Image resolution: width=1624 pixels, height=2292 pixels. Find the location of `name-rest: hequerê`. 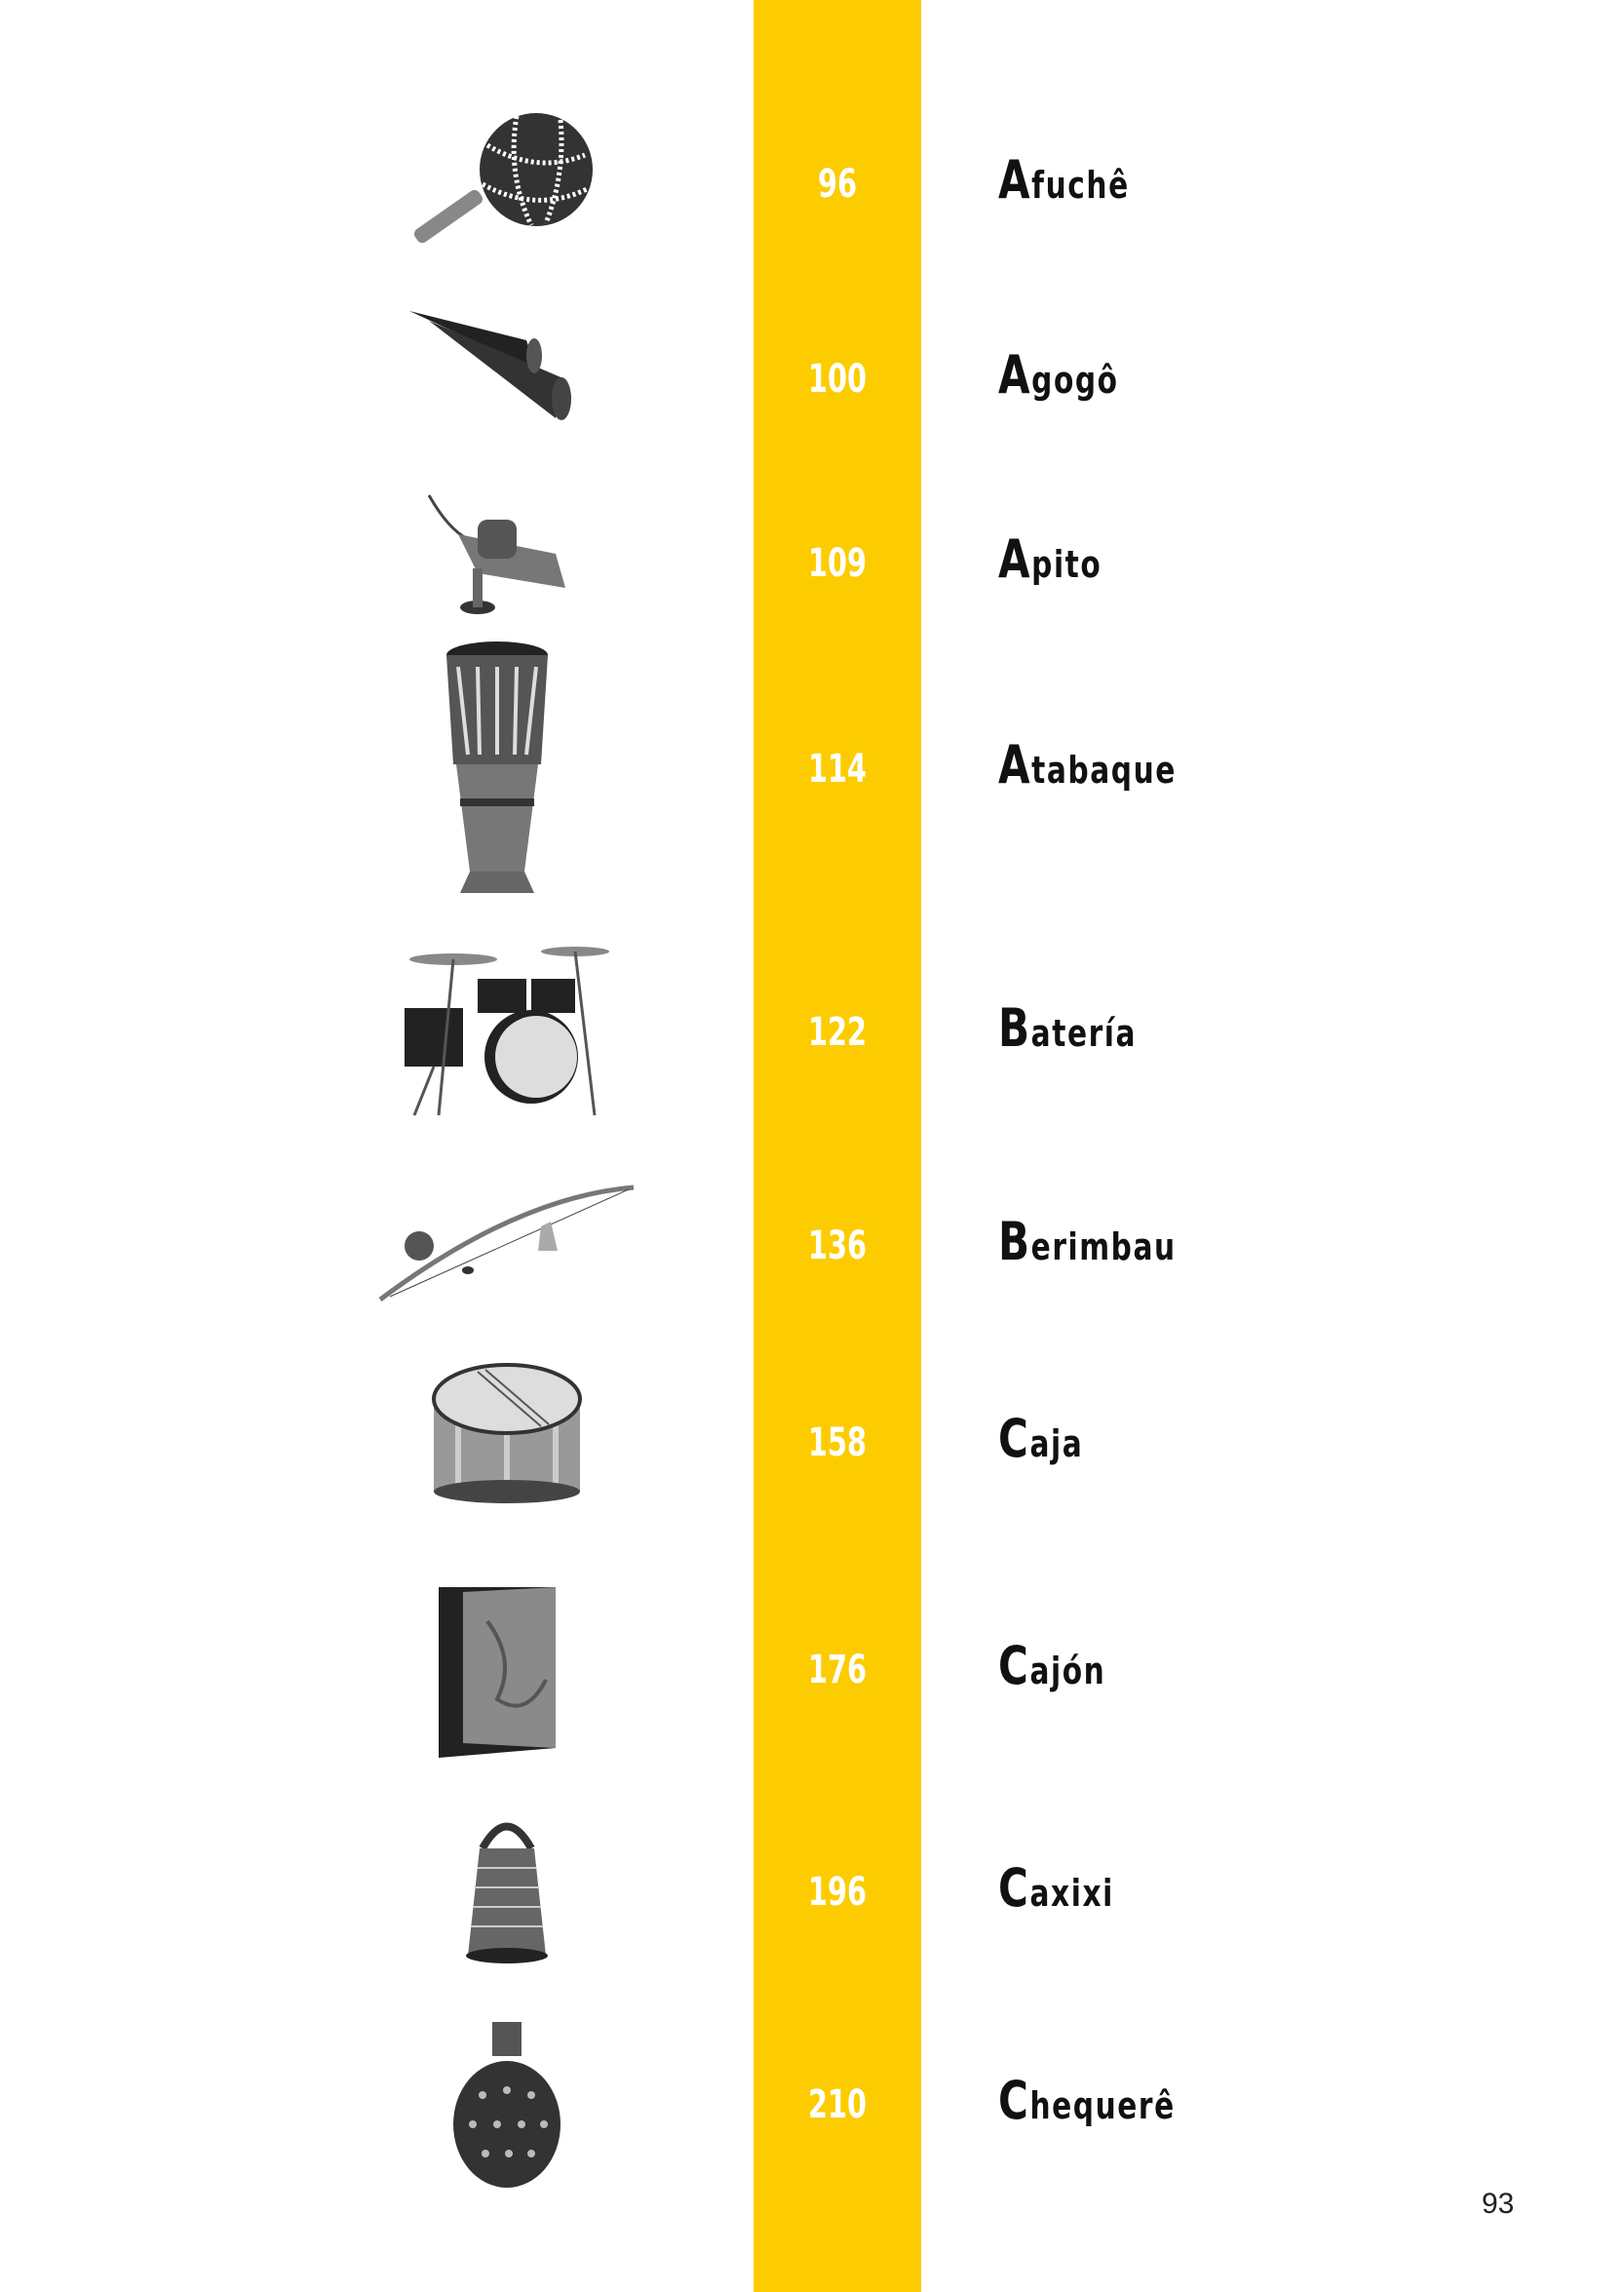

name-rest: hequerê is located at coordinates (1102, 2105).